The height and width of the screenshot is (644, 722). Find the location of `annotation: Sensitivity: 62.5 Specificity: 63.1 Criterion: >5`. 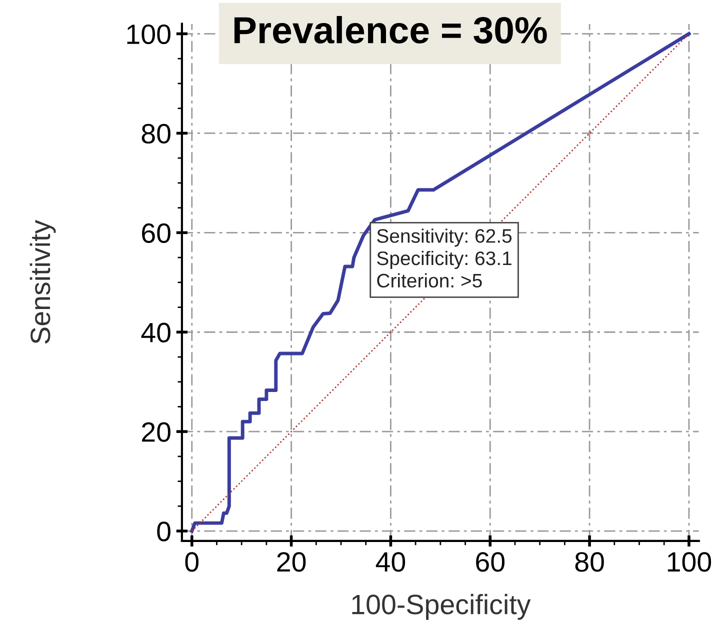

annotation: Sensitivity: 62.5 Specificity: 63.1 Criterion: >5 is located at coordinates (444, 258).